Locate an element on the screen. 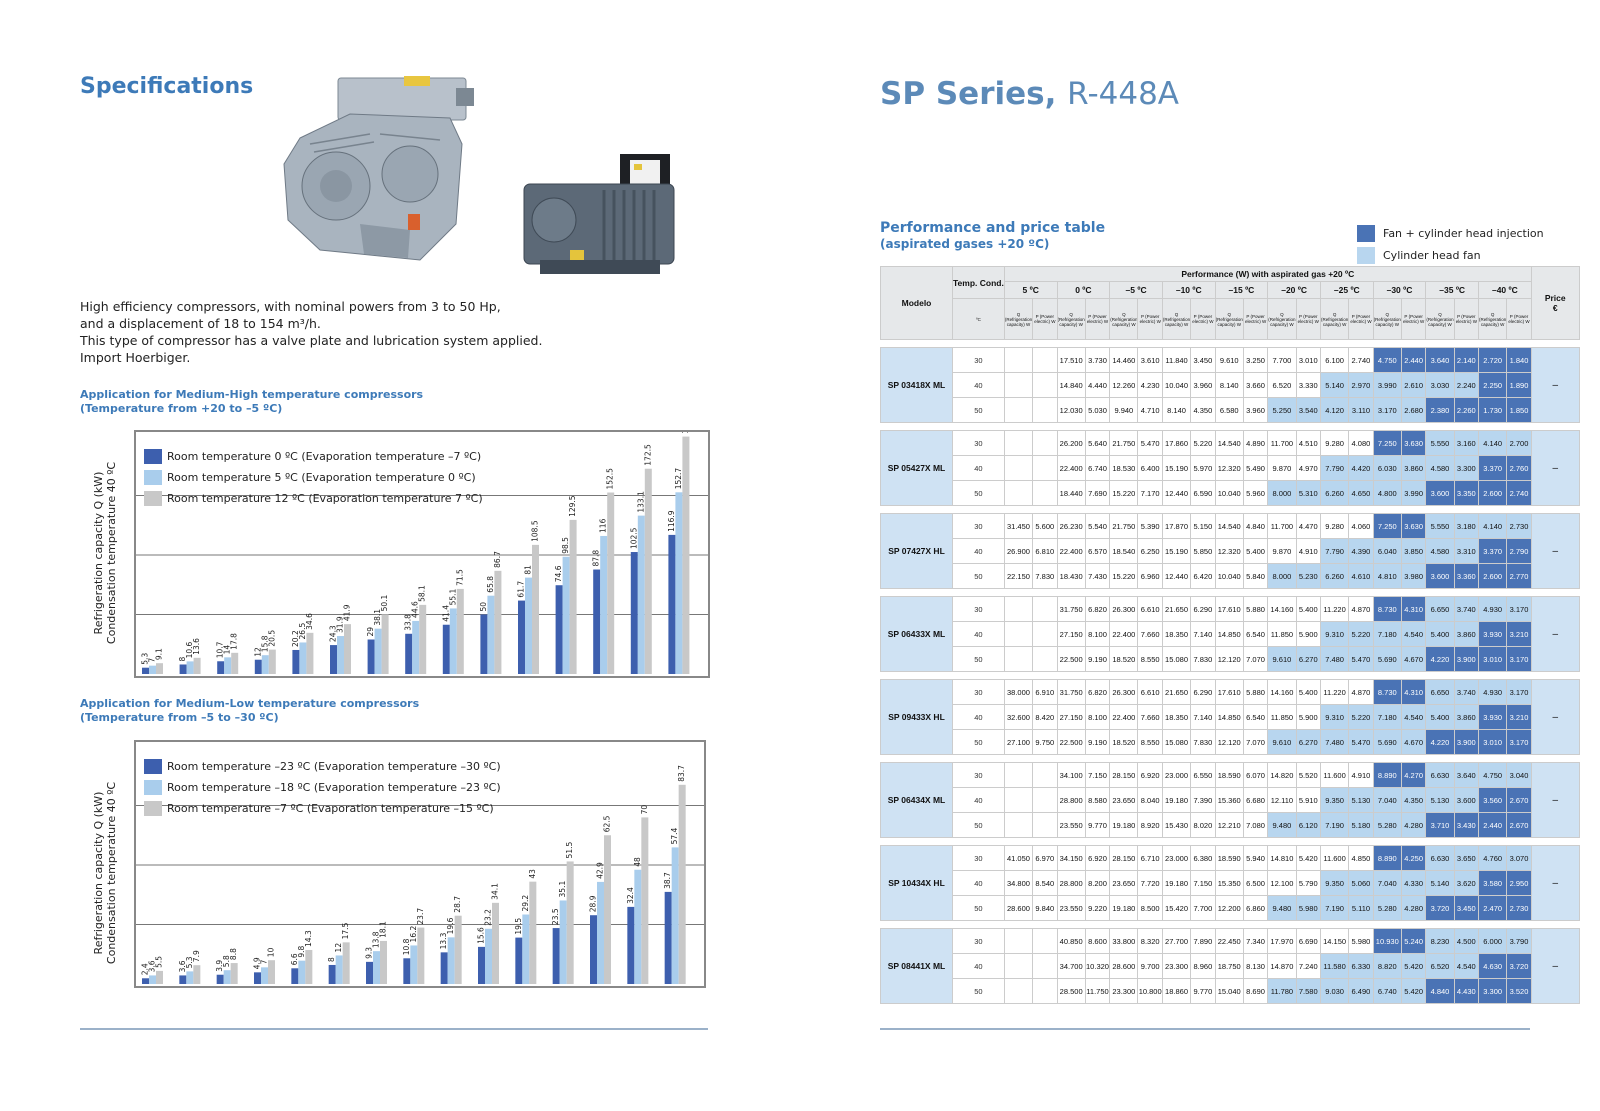  capacity-value: 34.700 is located at coordinates (1071, 966).